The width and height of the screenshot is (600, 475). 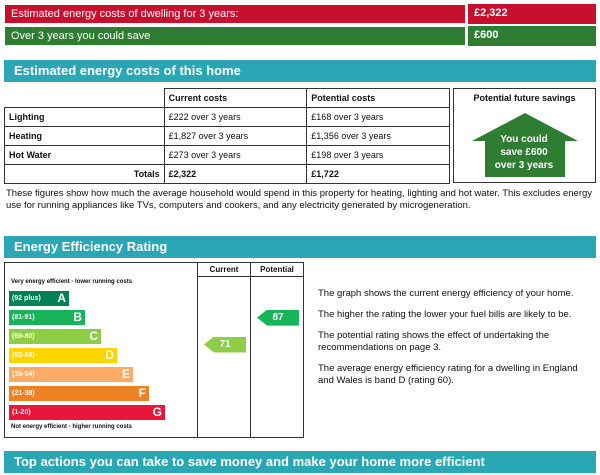 I want to click on band-letter: C, so click(x=93, y=336).